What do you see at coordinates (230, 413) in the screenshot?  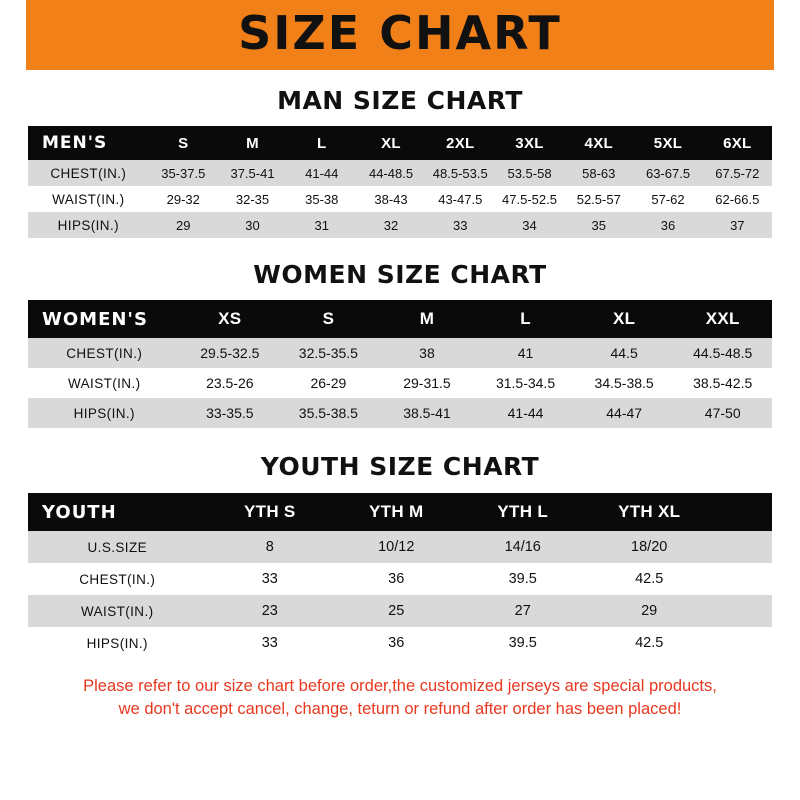 I see `women-row-2-cell-0: 33-35.5` at bounding box center [230, 413].